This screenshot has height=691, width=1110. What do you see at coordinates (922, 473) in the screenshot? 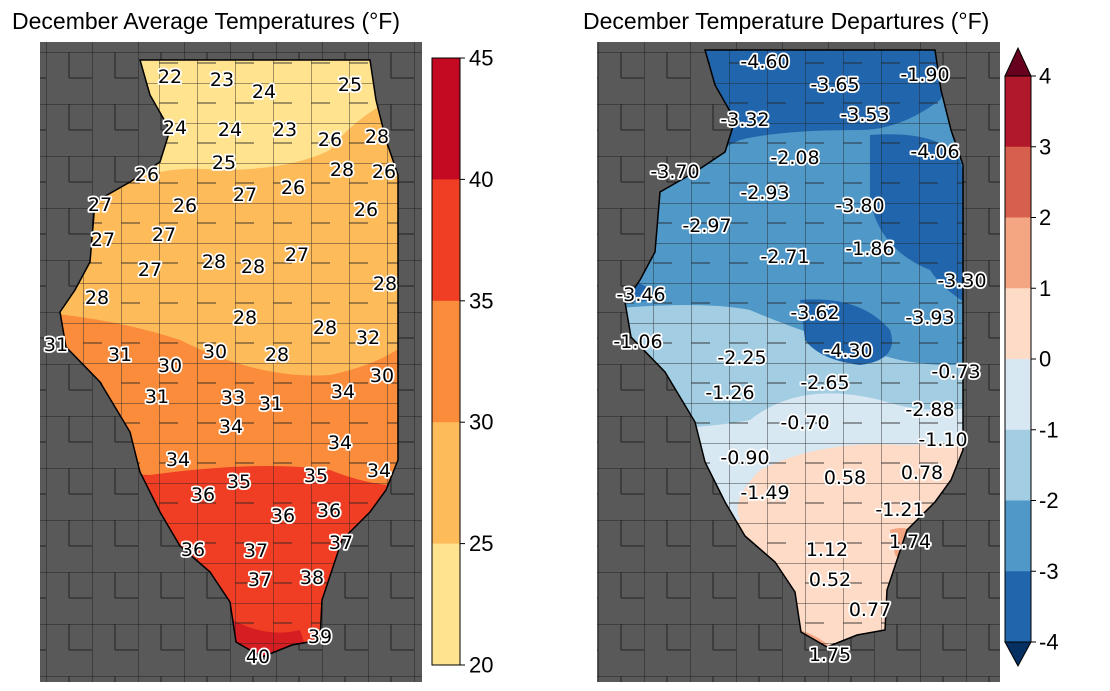
I see `station-value-label: 0.78` at bounding box center [922, 473].